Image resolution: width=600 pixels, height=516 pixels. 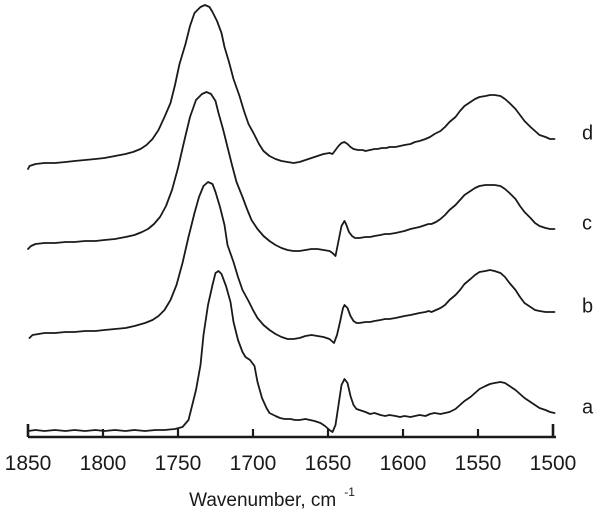 I want to click on x-axis-tick-label-1550: 1550, so click(x=478, y=463).